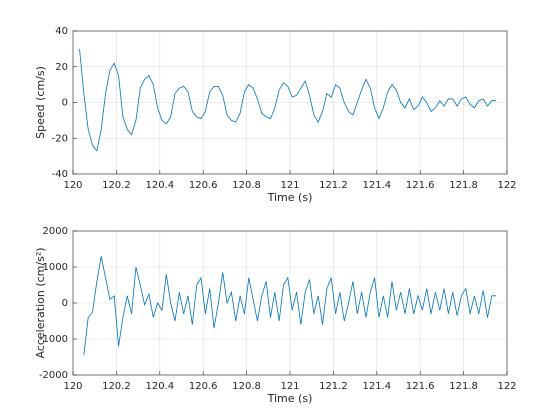 This screenshot has width=560, height=420. Describe the element at coordinates (53, 339) in the screenshot. I see `y-tick-label: -1000` at that location.